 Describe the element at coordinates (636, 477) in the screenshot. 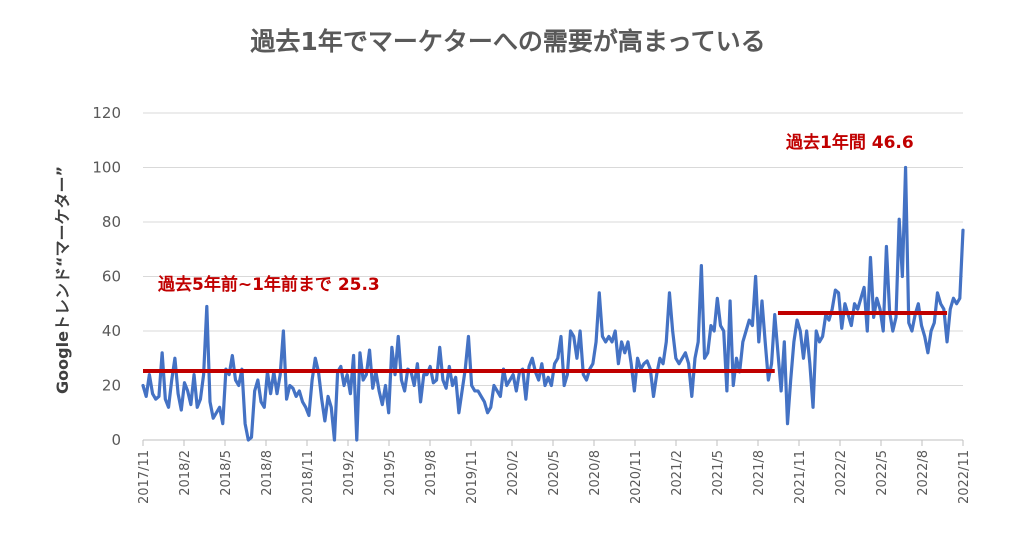

I see `x-tick-label: 2020/11` at that location.